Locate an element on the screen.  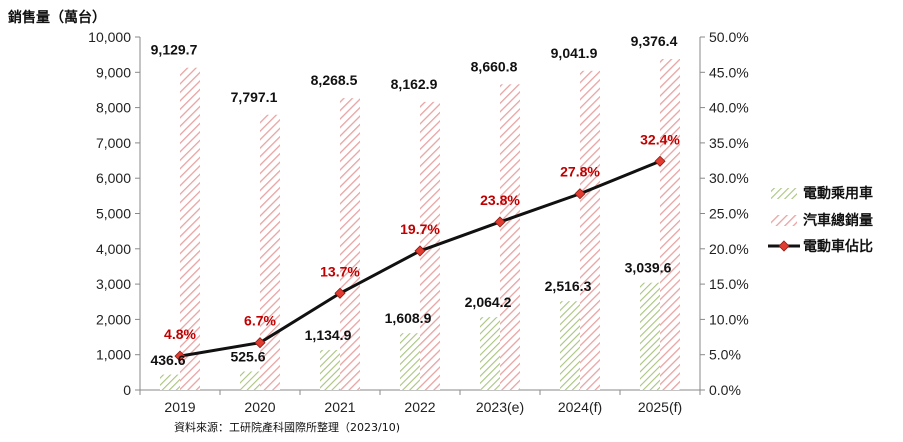
x-tick-label: 2021 is located at coordinates (339, 407).